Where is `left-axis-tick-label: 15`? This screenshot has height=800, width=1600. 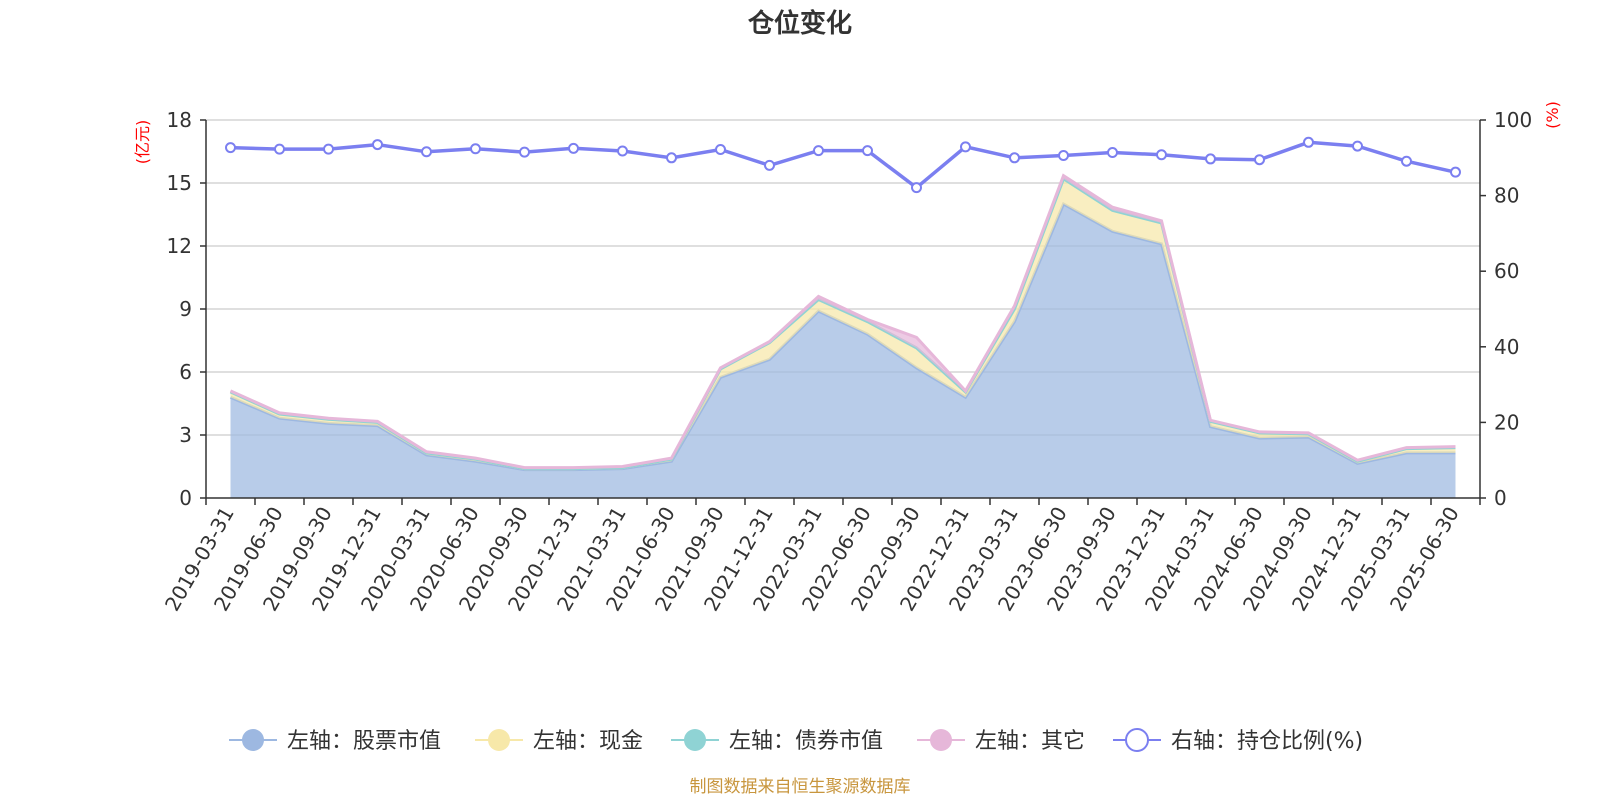 left-axis-tick-label: 15 is located at coordinates (179, 183).